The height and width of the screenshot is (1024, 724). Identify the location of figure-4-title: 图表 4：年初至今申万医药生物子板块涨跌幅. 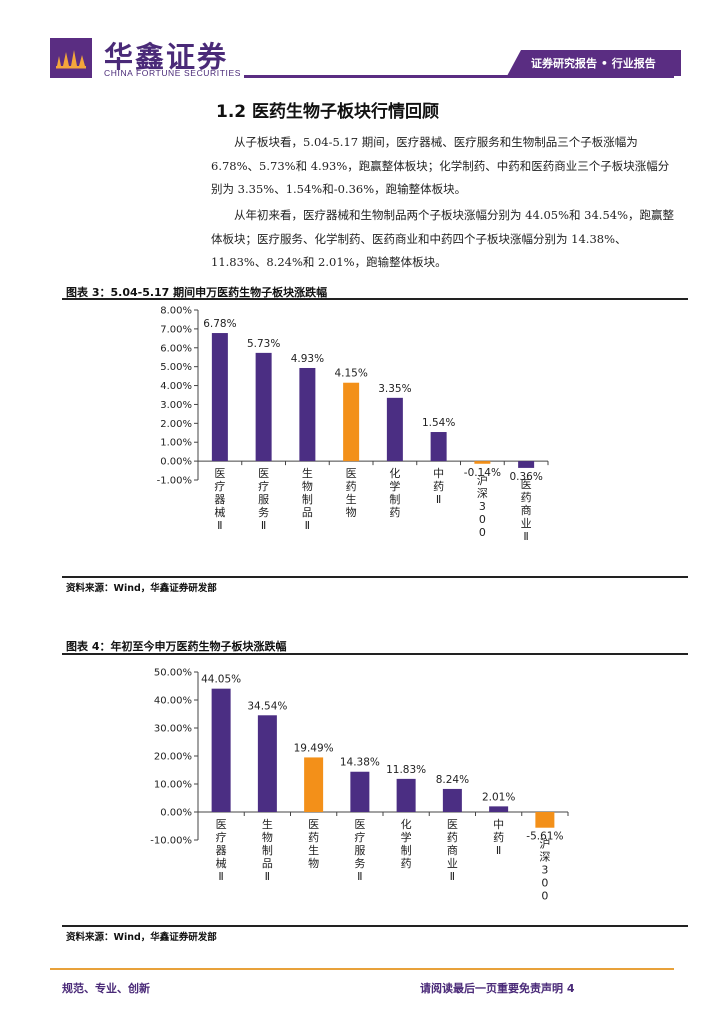
(176, 646).